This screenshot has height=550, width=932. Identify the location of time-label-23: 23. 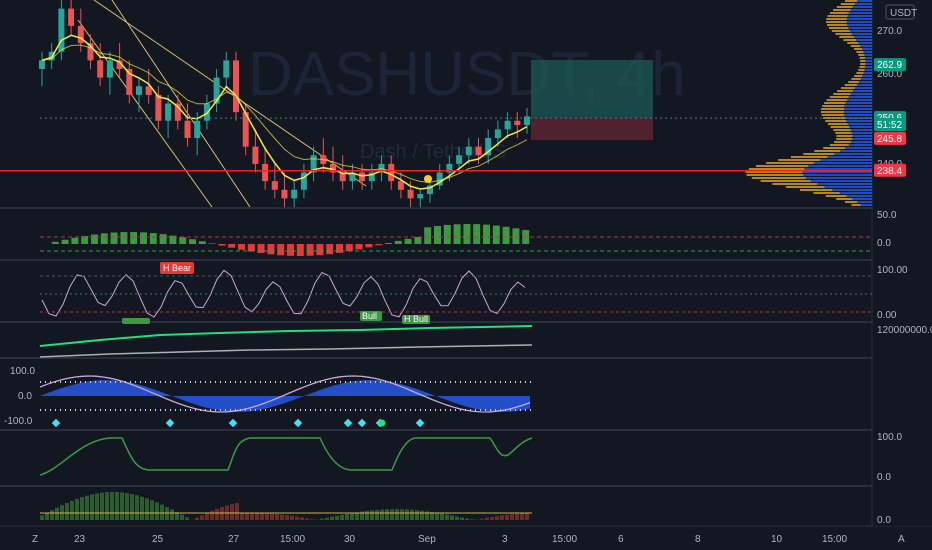
(80, 539).